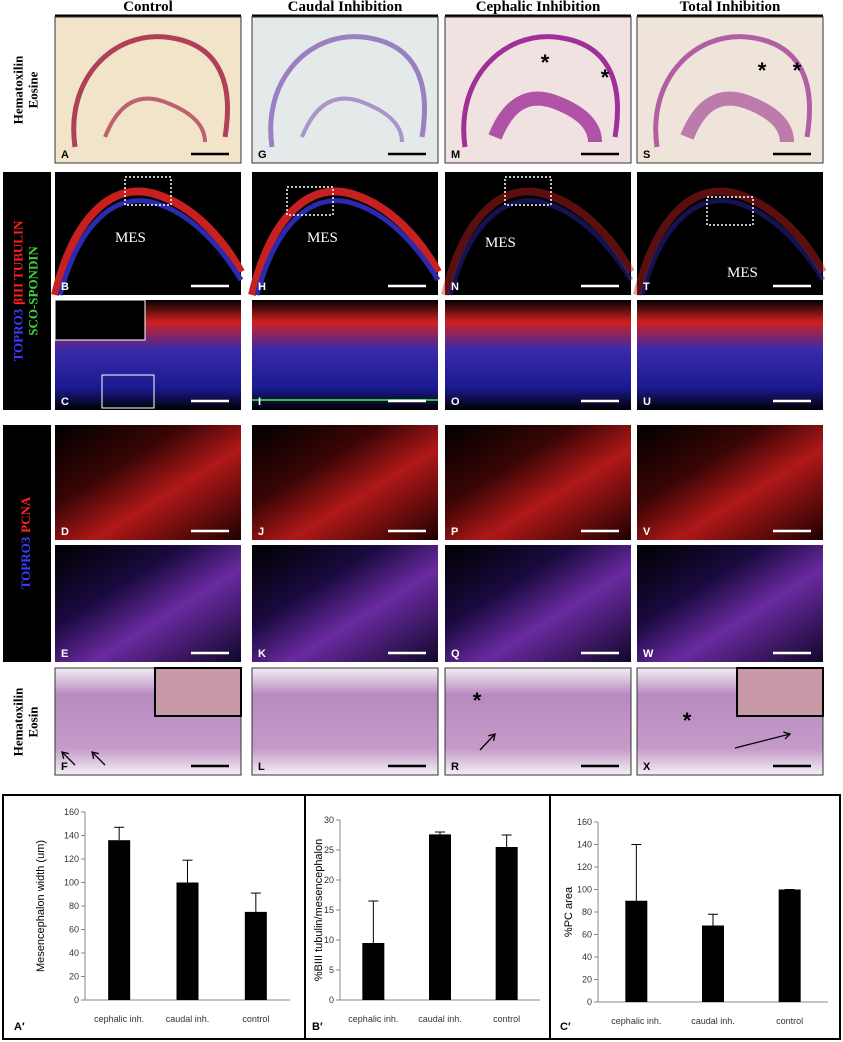 Image resolution: width=843 pixels, height=1042 pixels. Describe the element at coordinates (262, 155) in the screenshot. I see `panel-letter: G` at that location.